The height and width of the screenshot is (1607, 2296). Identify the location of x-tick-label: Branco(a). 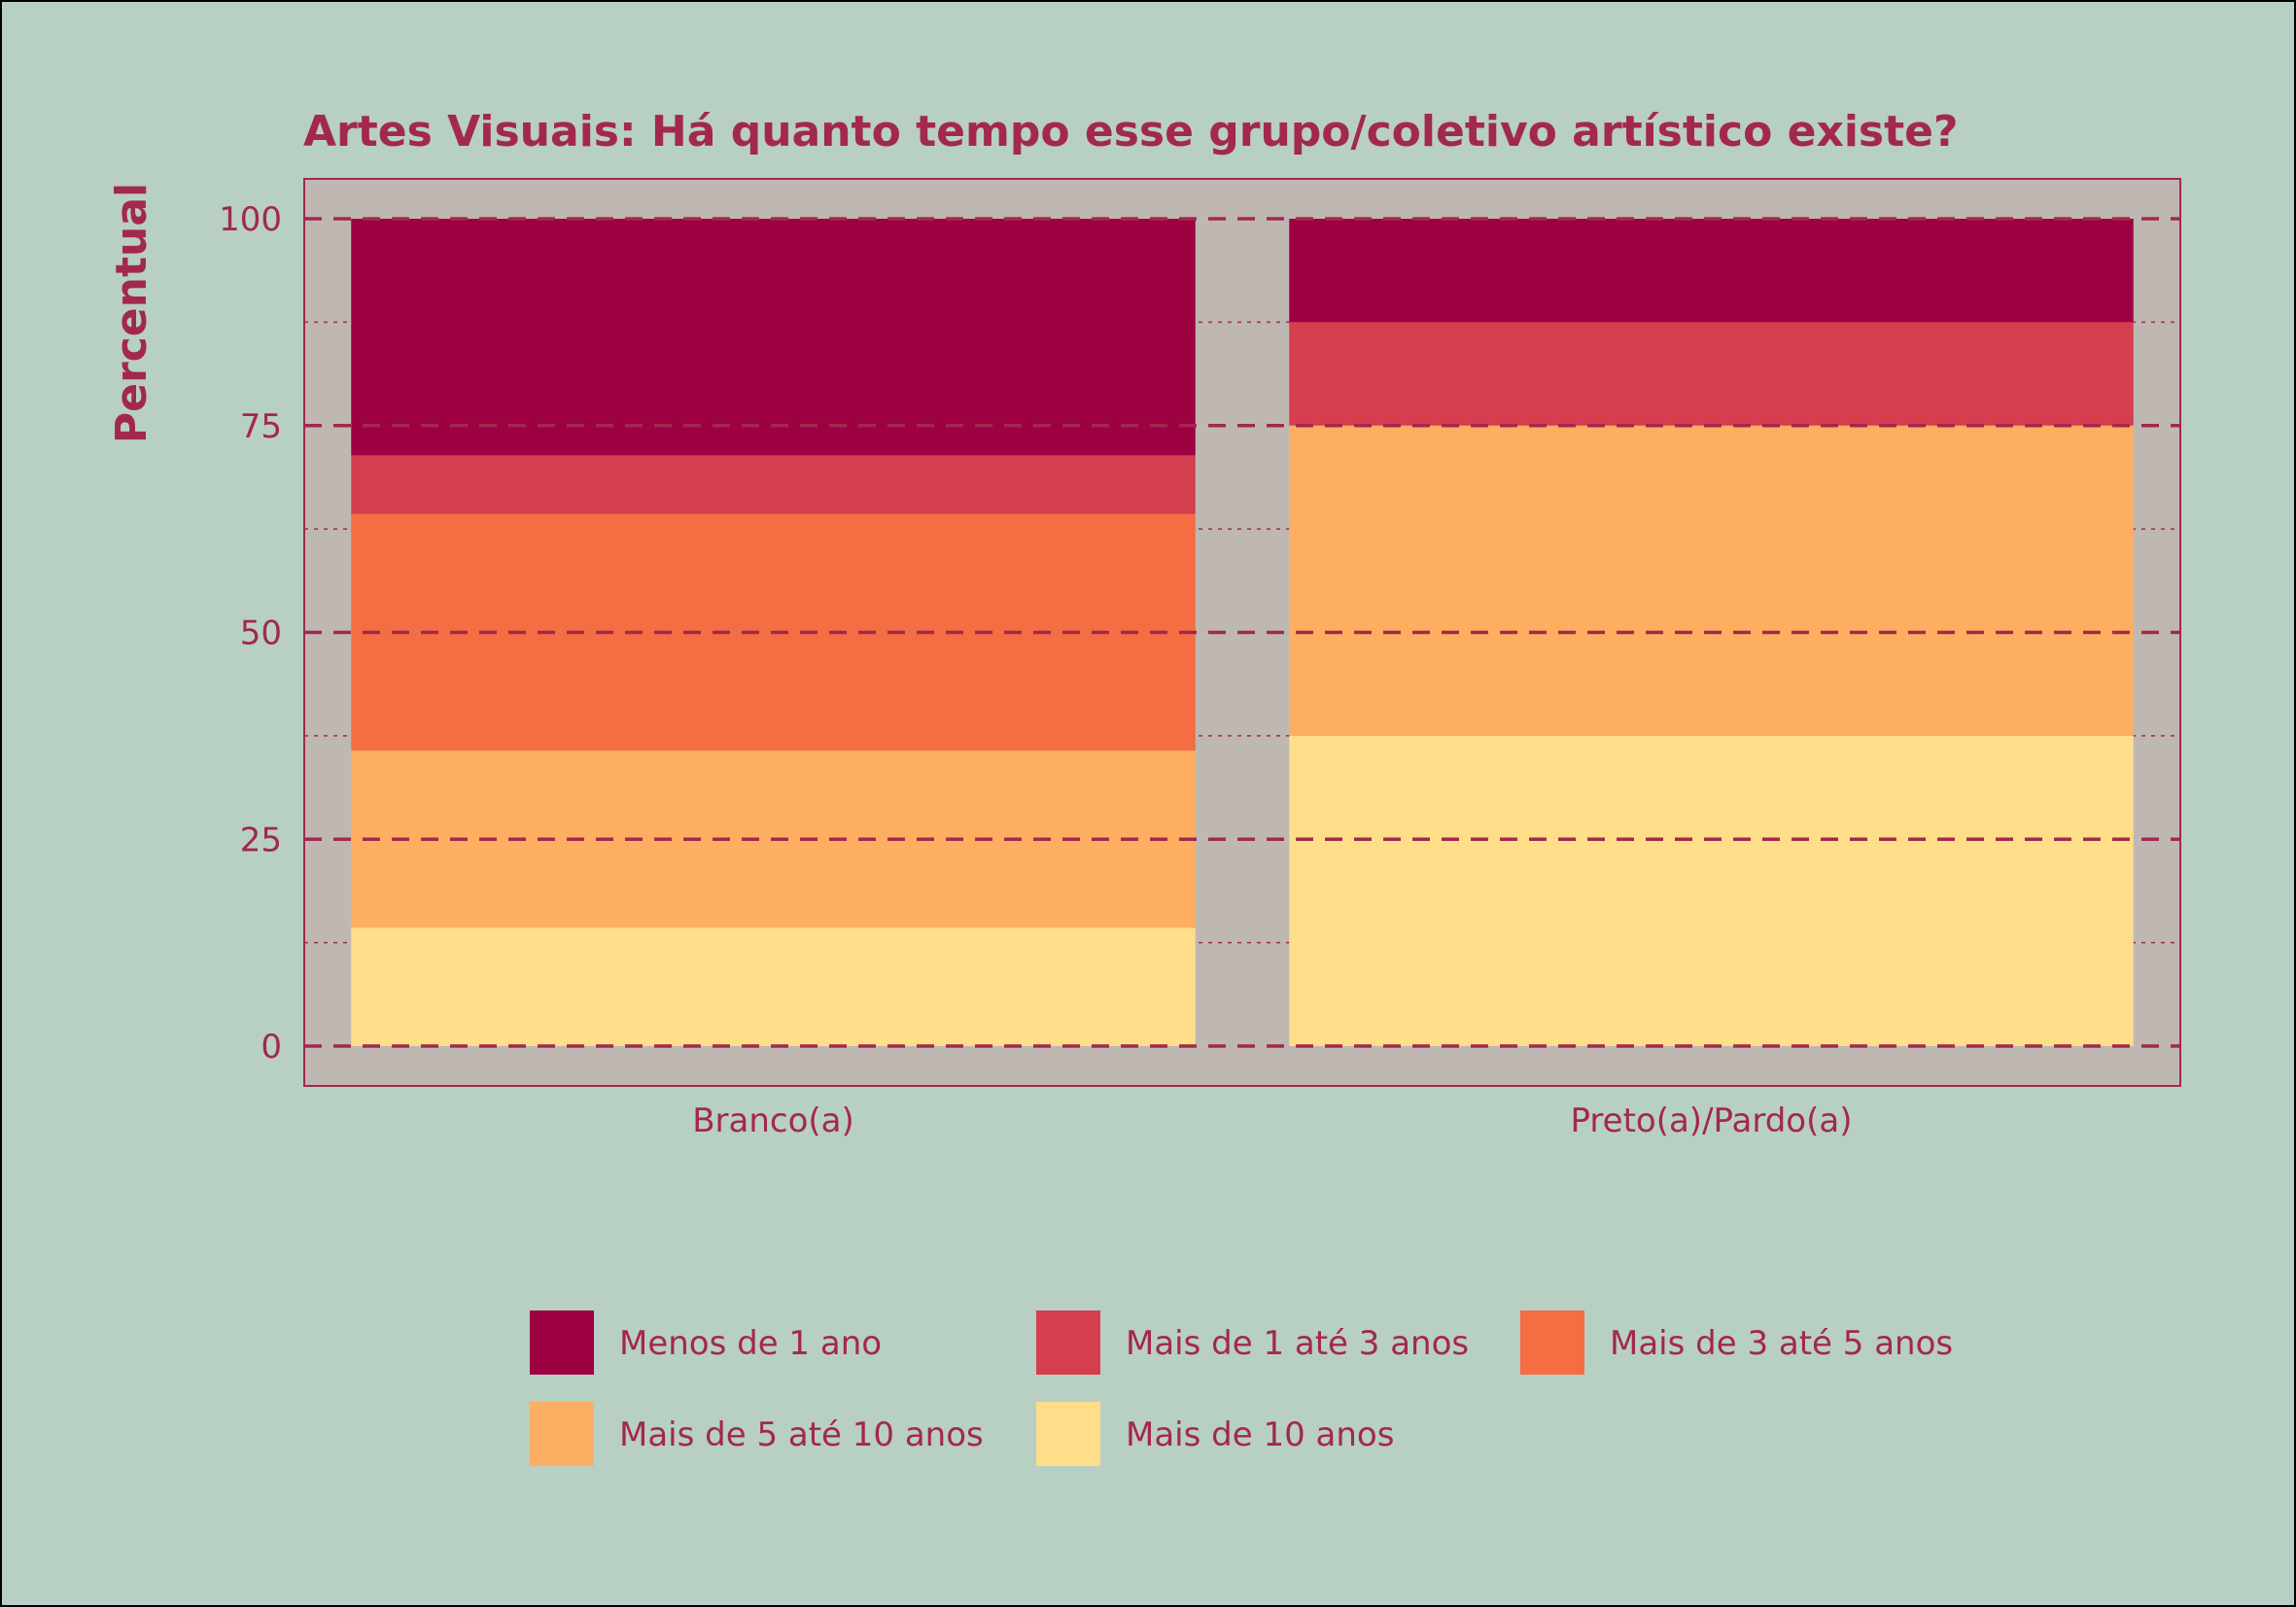
(773, 1120).